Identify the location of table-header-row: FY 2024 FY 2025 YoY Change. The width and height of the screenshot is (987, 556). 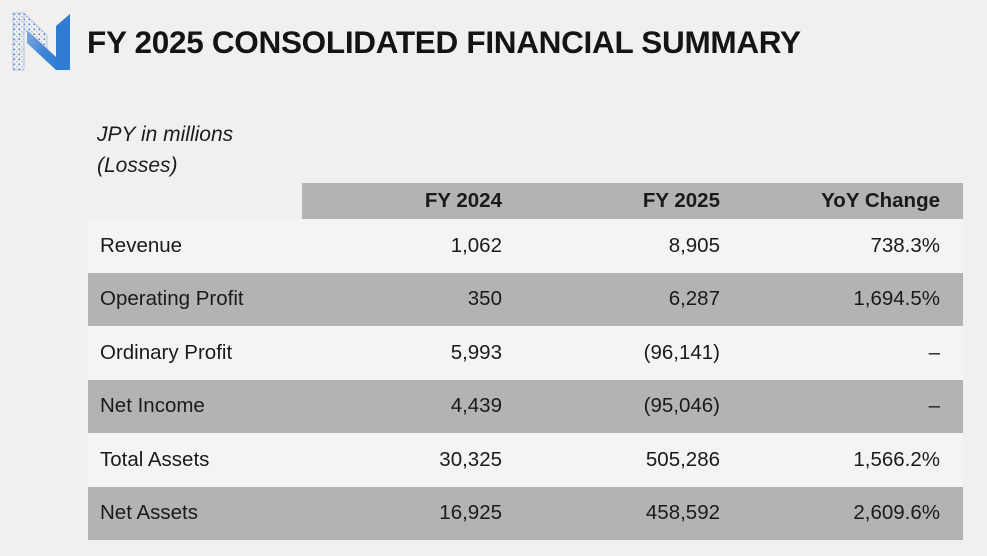
(525, 201).